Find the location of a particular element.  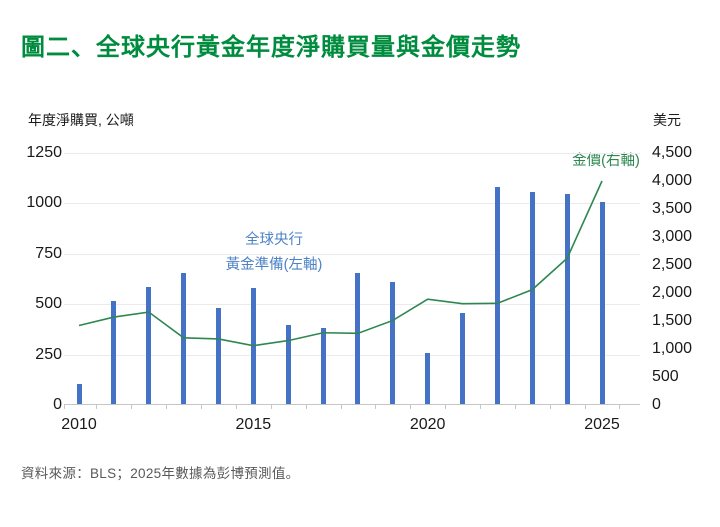

right-axis-tick-label: 3,500 is located at coordinates (672, 208).